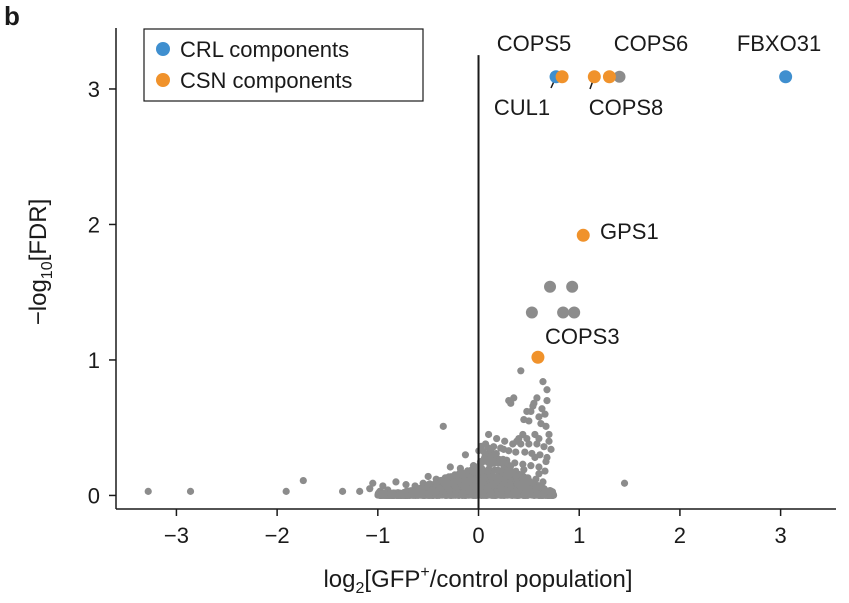 Image resolution: width=849 pixels, height=603 pixels. Describe the element at coordinates (283, 65) in the screenshot. I see `legend-box` at that location.